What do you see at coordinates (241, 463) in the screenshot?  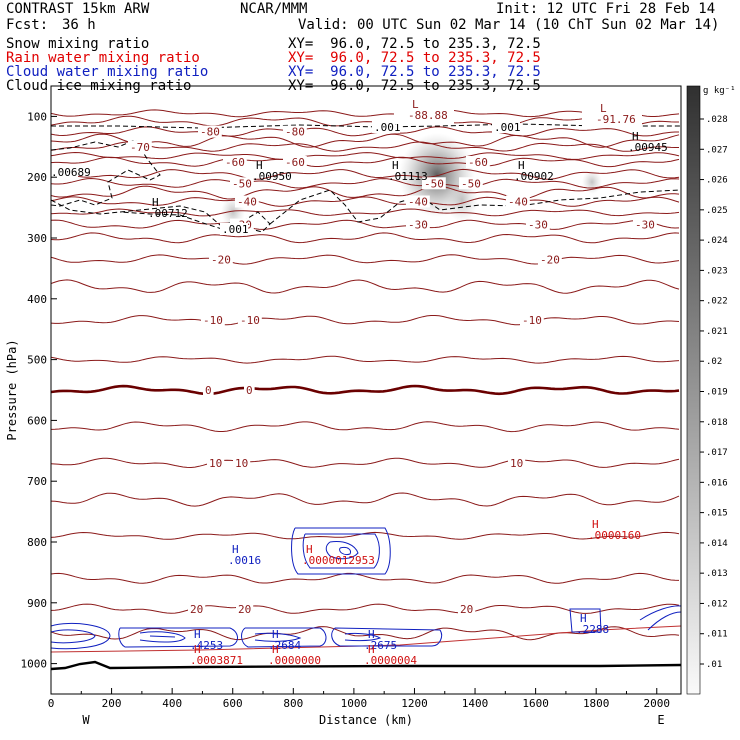 I see `isotherm-label: 10` at bounding box center [241, 463].